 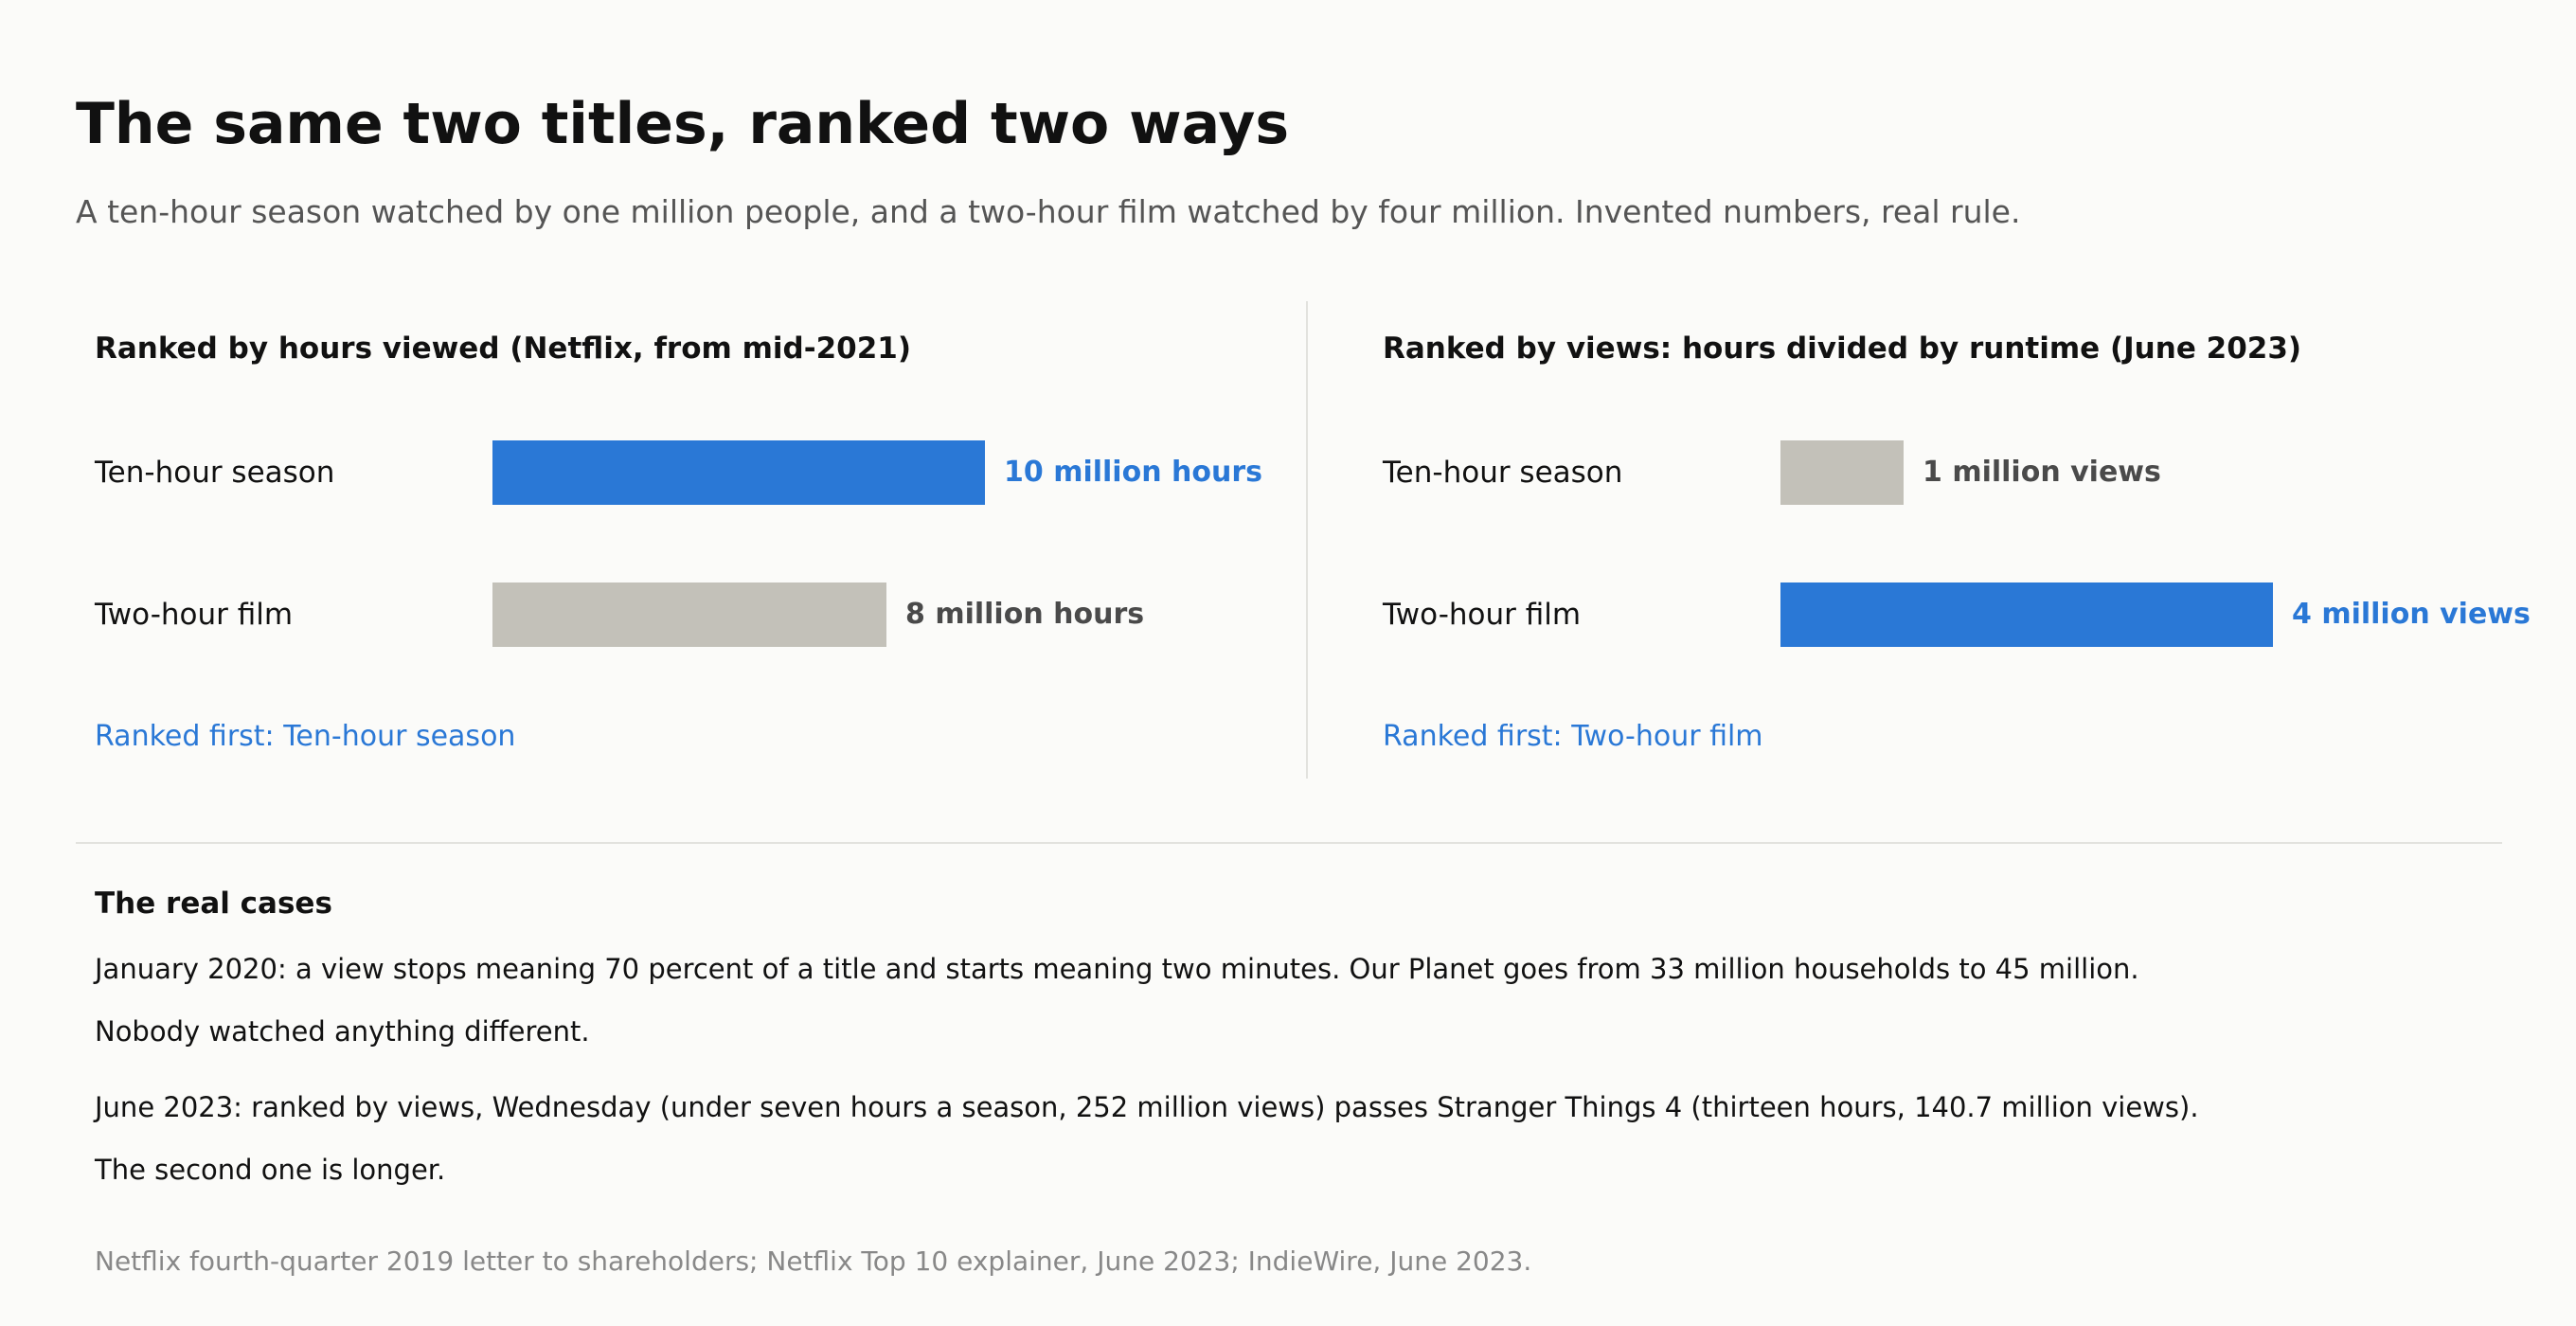 I want to click on real-case-2020-line: Nobody watched anything different., so click(x=342, y=1031).